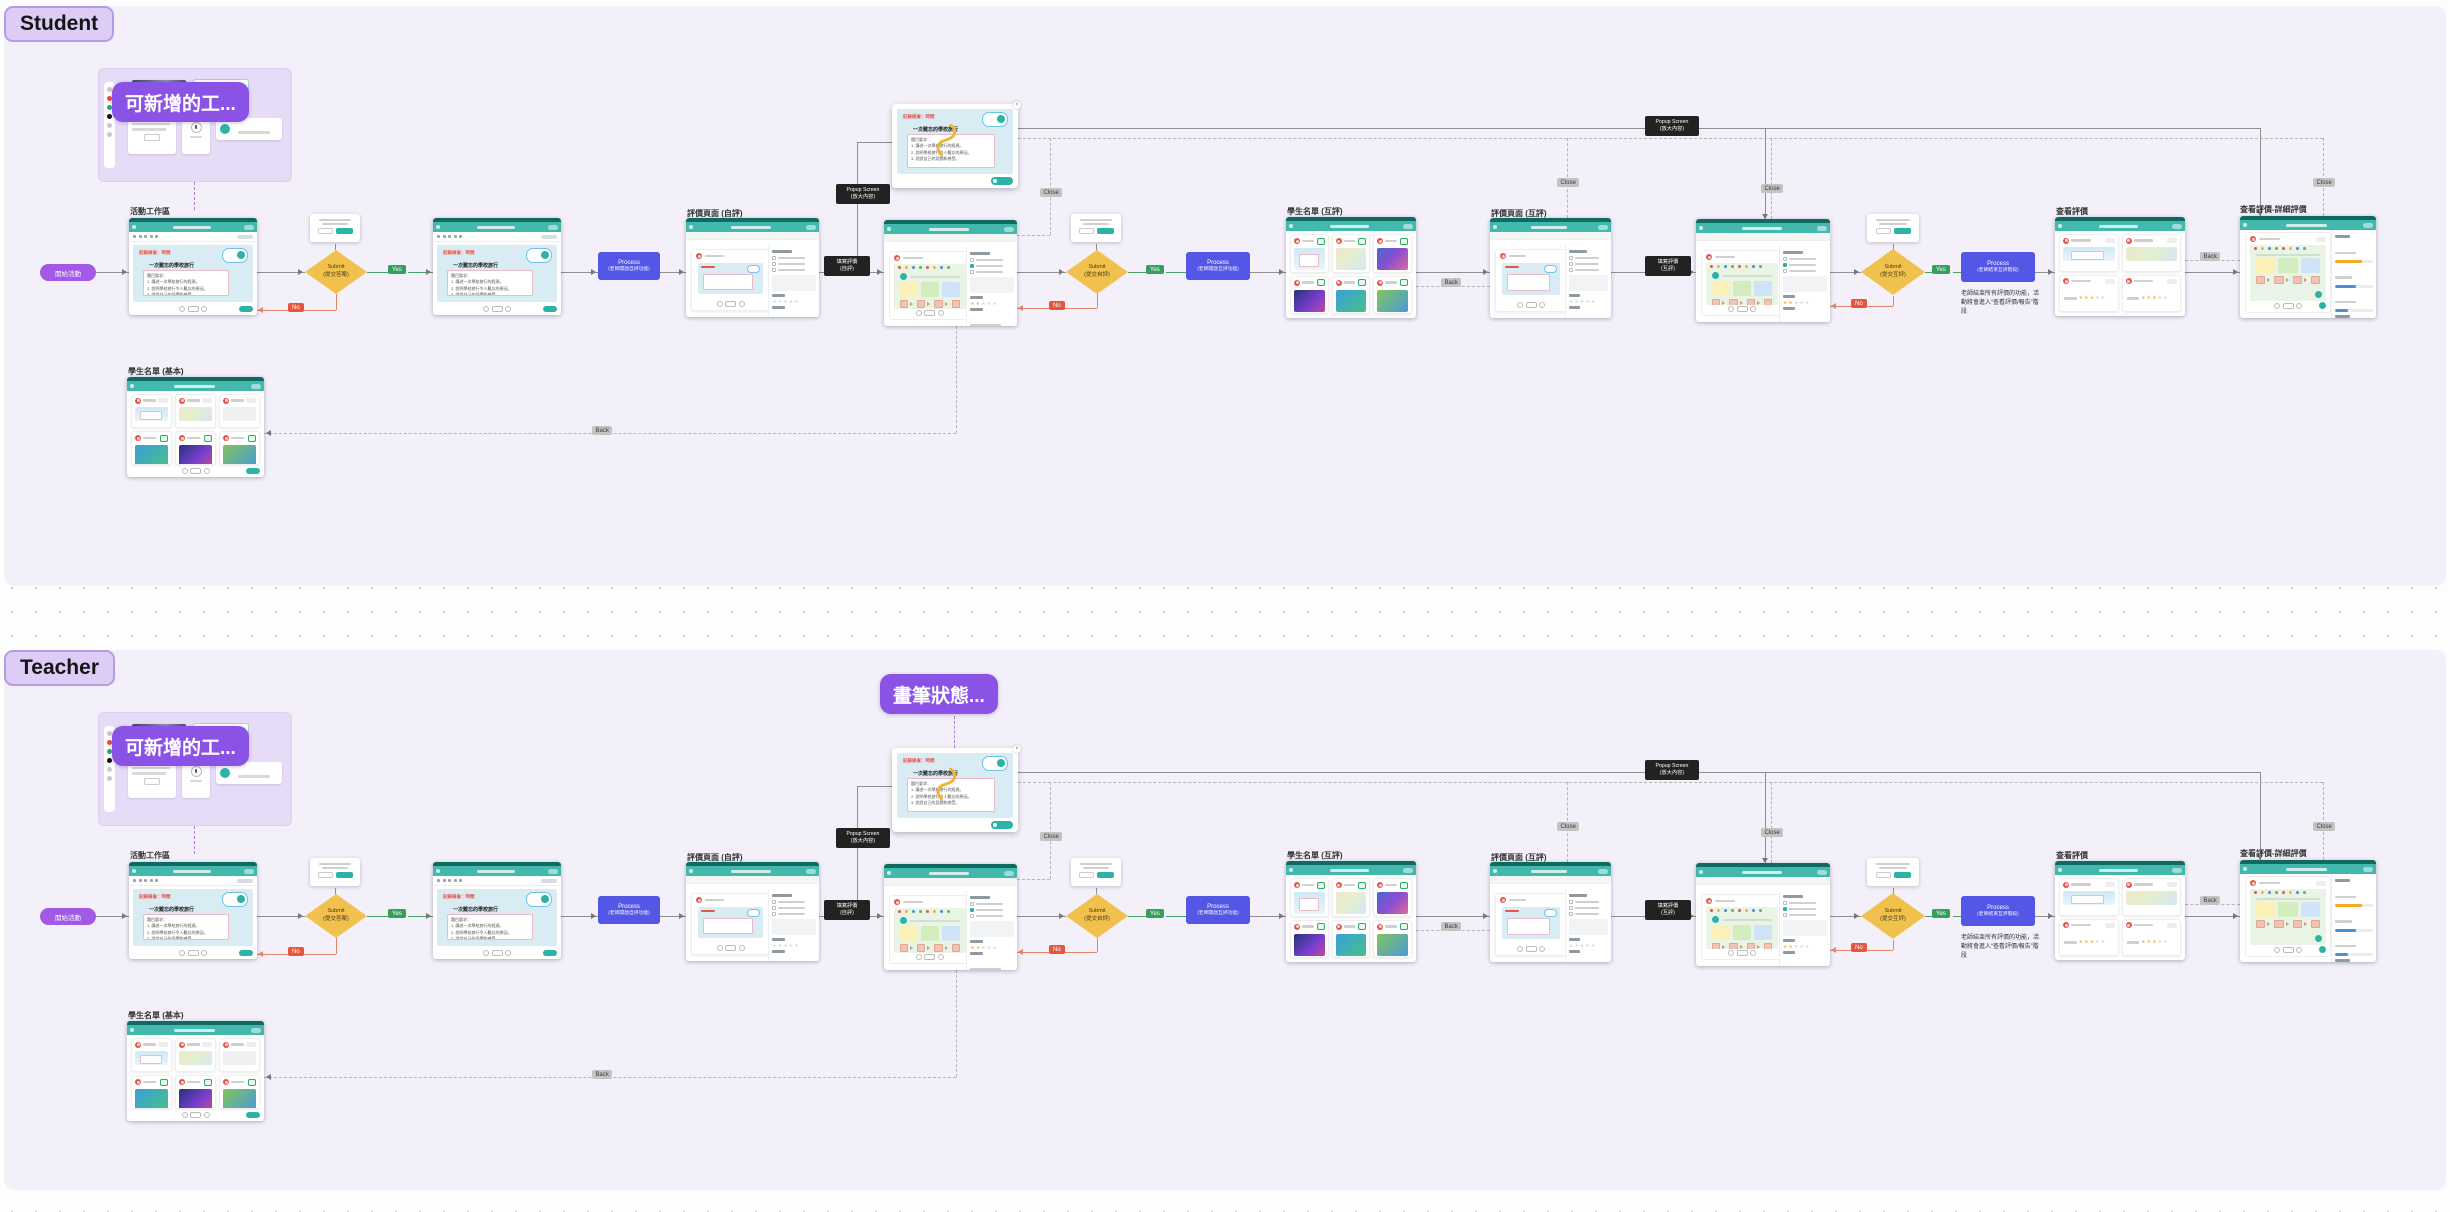 The width and height of the screenshot is (2450, 1212). What do you see at coordinates (1998, 911) in the screenshot?
I see `process-end-peer-eval: Process (老師結束互評階段)` at bounding box center [1998, 911].